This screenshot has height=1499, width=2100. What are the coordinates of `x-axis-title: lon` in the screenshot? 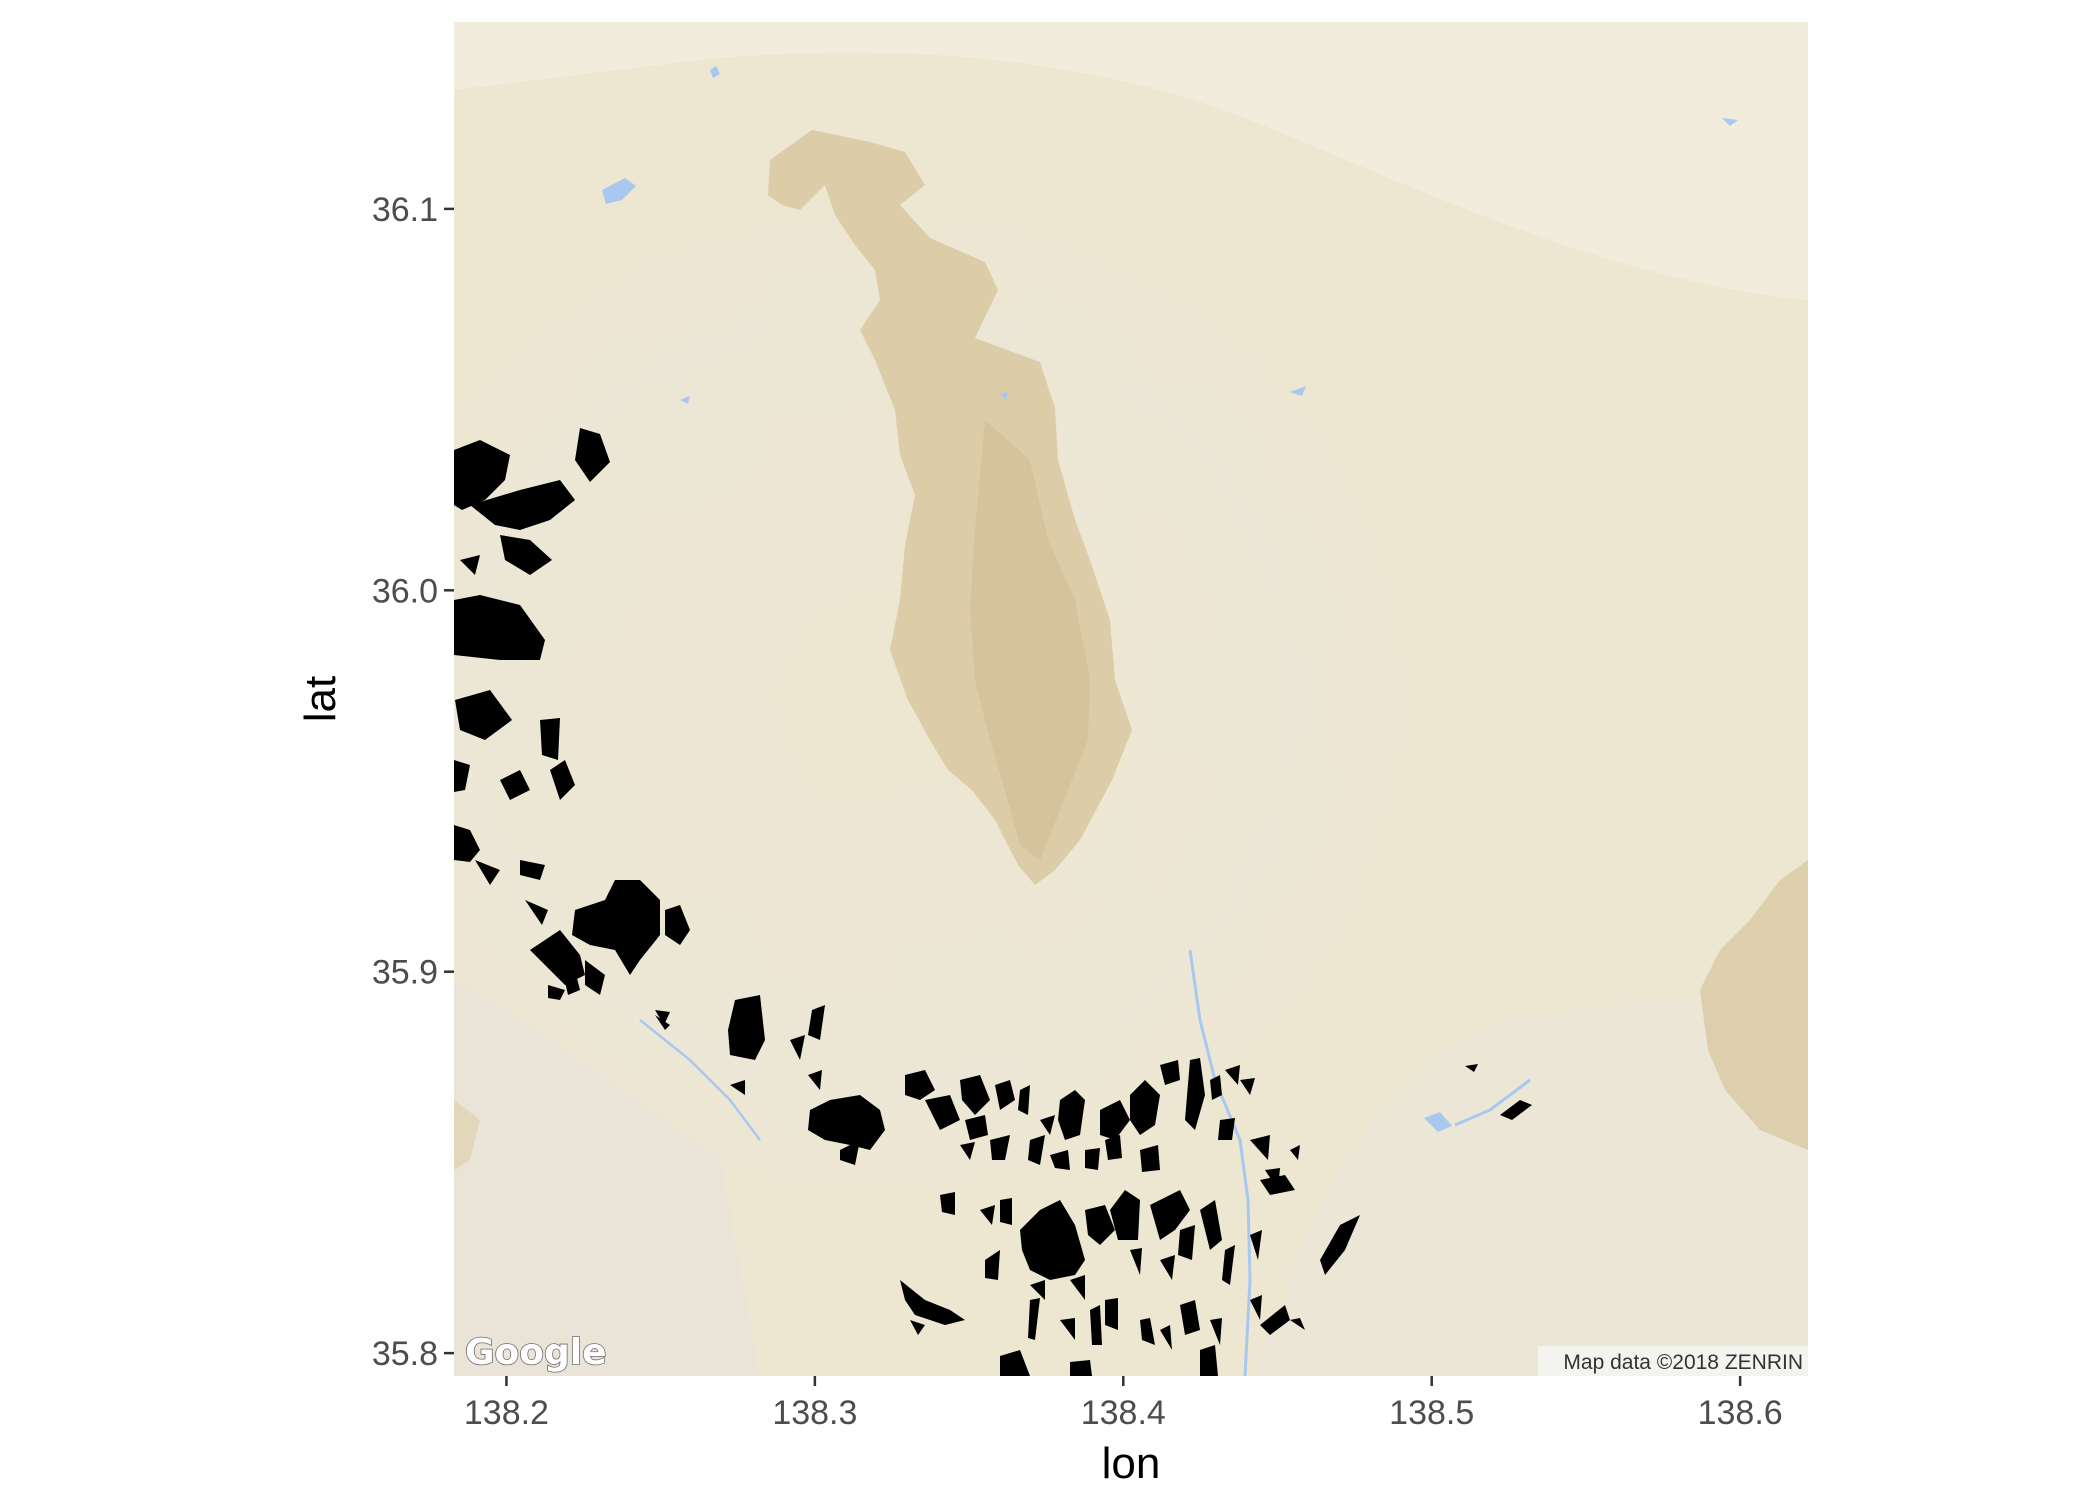 It's located at (1131, 1463).